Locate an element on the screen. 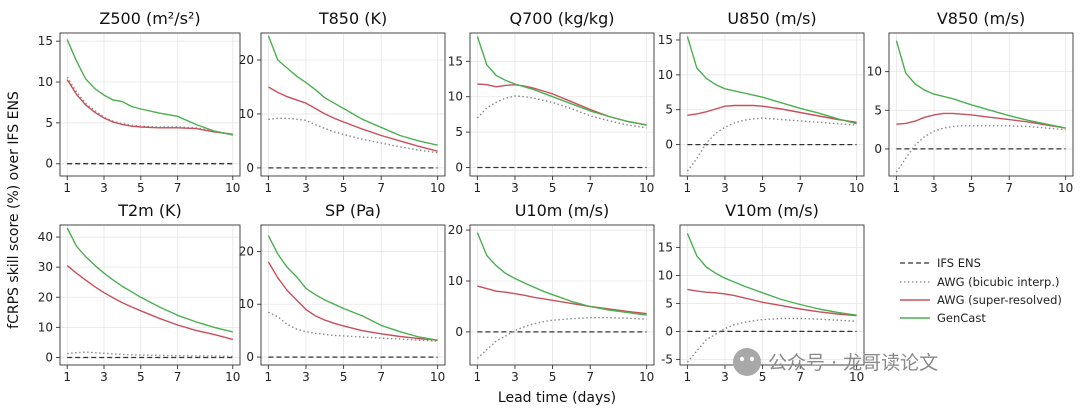 The width and height of the screenshot is (1080, 408). legend-label-ifs-ens: IFS ENS is located at coordinates (959, 263).